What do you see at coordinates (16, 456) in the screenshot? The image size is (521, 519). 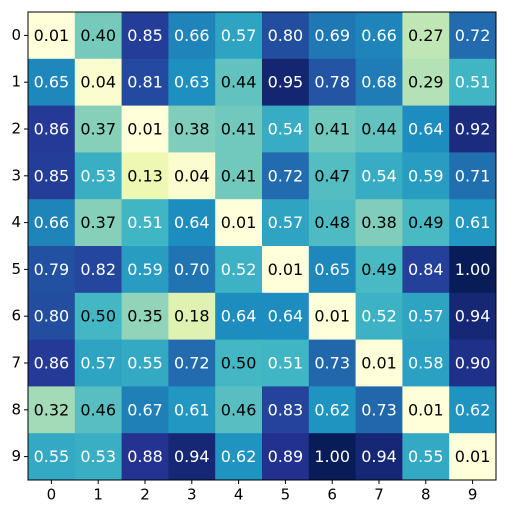 I see `y-tick-label: 9` at bounding box center [16, 456].